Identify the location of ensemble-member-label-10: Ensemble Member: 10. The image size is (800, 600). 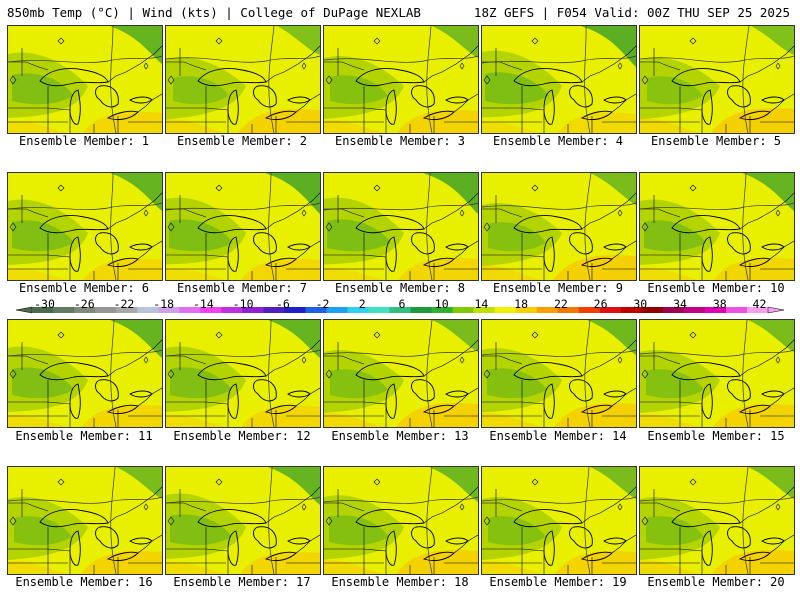
(716, 288).